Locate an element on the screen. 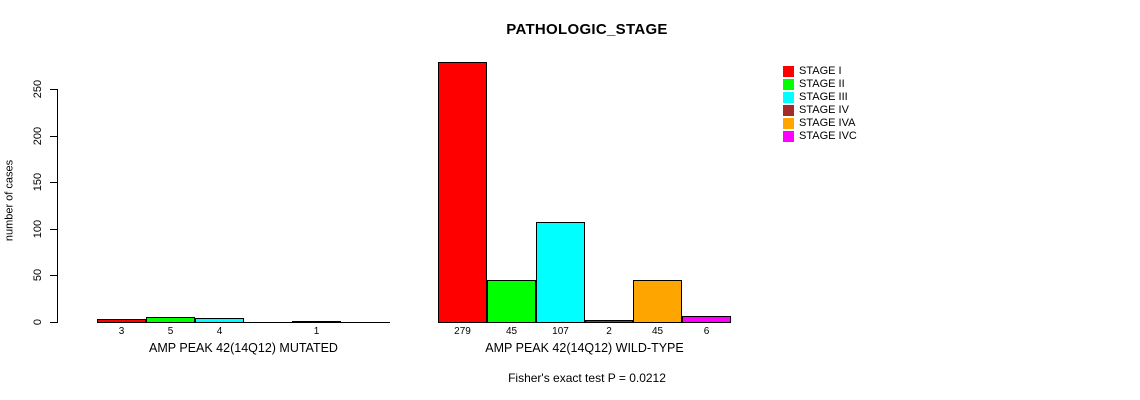 This screenshot has width=1140, height=400. bar-stage-iv is located at coordinates (609, 321).